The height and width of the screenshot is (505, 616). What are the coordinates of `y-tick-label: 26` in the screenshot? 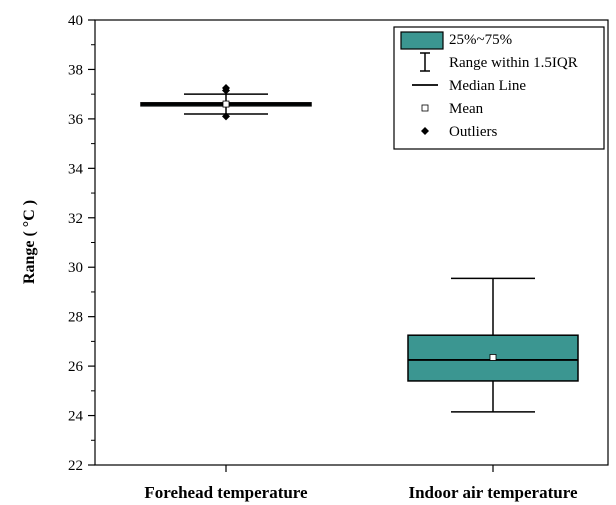 It's located at (76, 367).